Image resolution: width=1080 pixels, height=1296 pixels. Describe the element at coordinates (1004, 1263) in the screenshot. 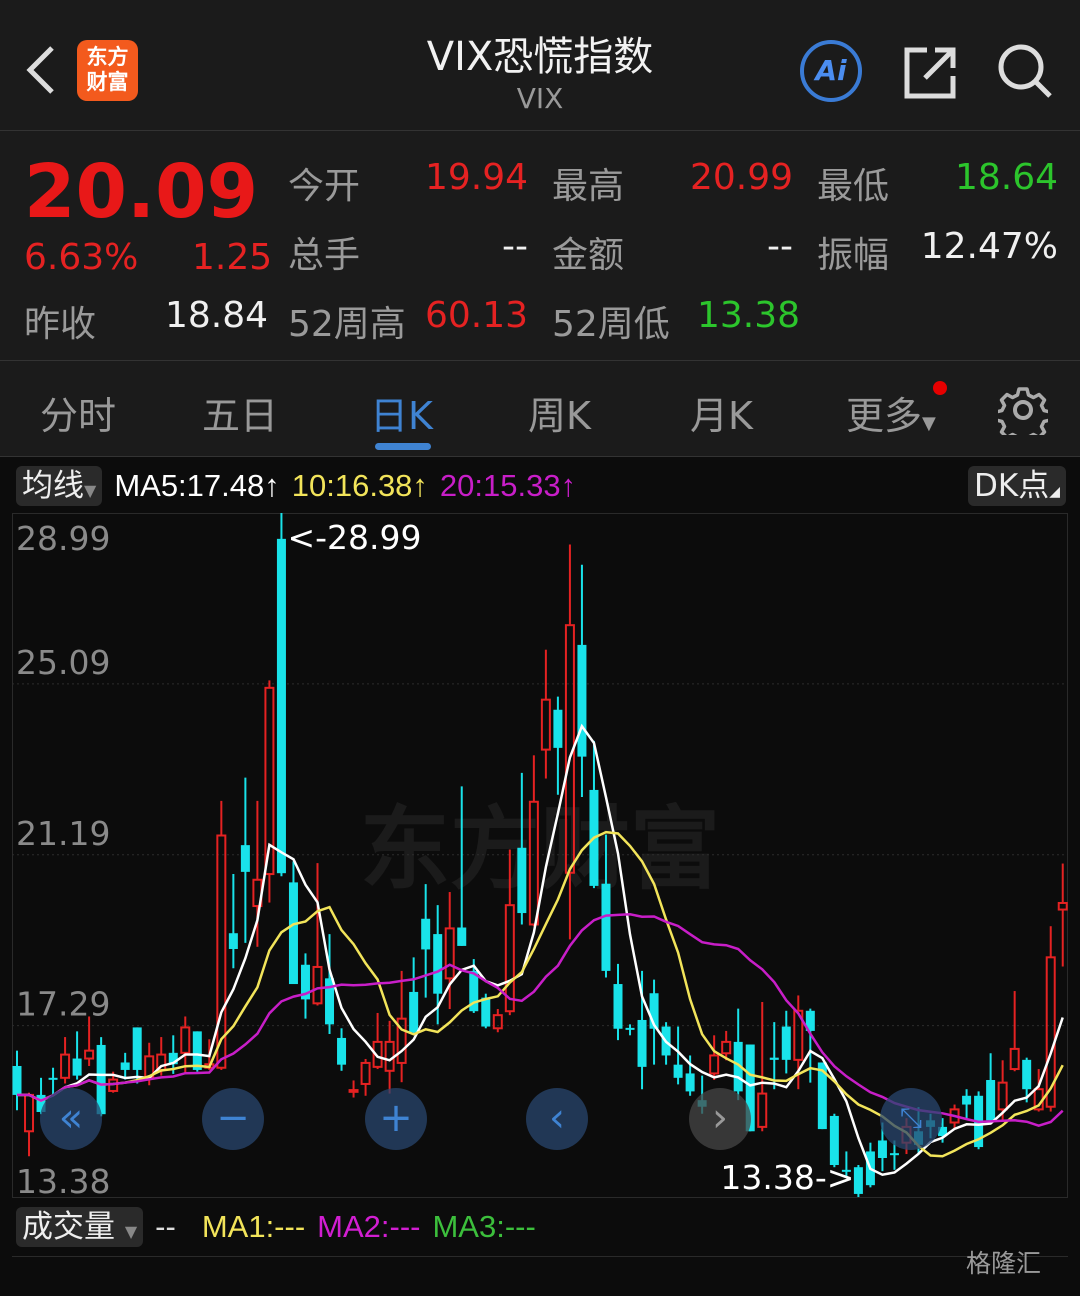

I see `gelonghui-watermark: 格隆汇` at that location.